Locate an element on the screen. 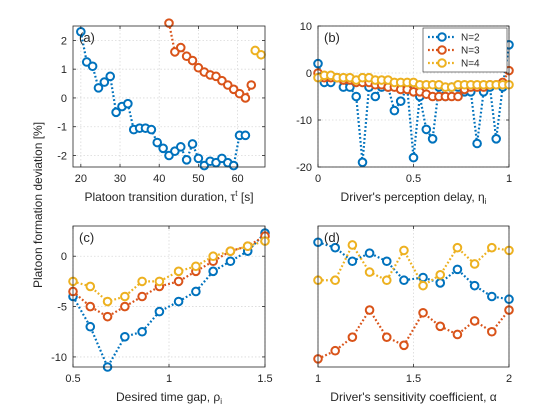 The height and width of the screenshot is (420, 560). legend-label: N=2 is located at coordinates (470, 38).